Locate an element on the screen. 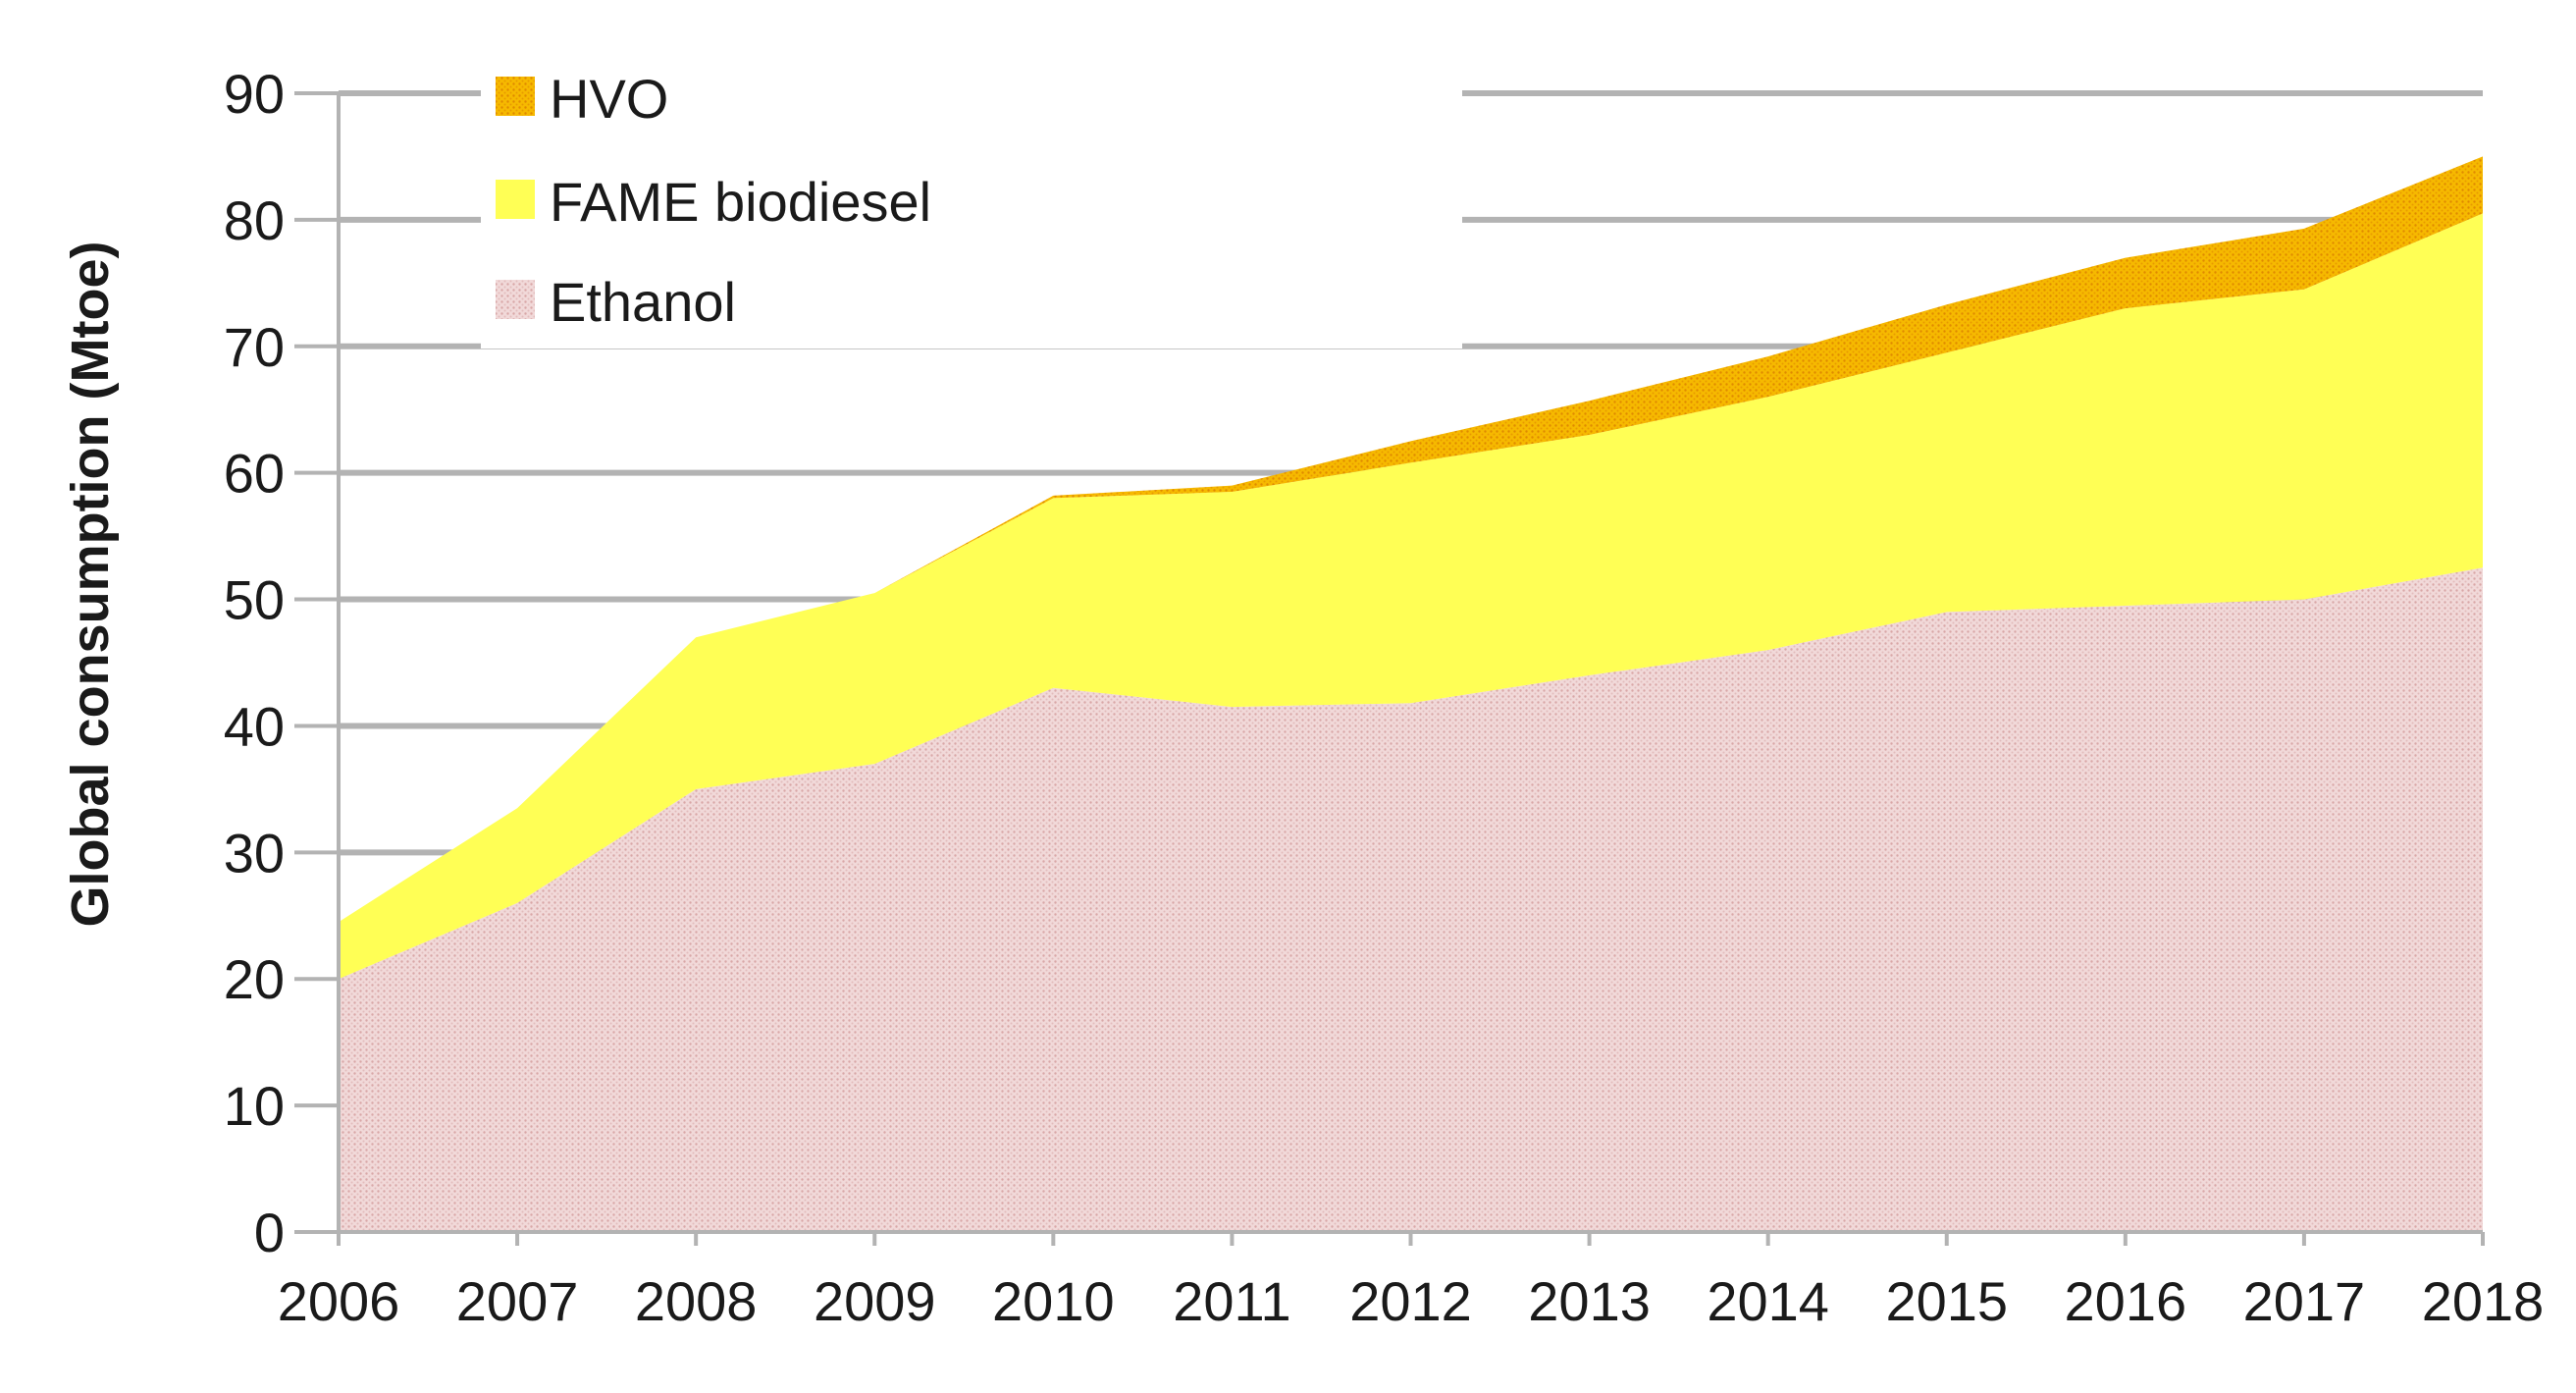 This screenshot has height=1393, width=2576. legend-label-fame-biodiesel: FAME biodiesel is located at coordinates (740, 202).